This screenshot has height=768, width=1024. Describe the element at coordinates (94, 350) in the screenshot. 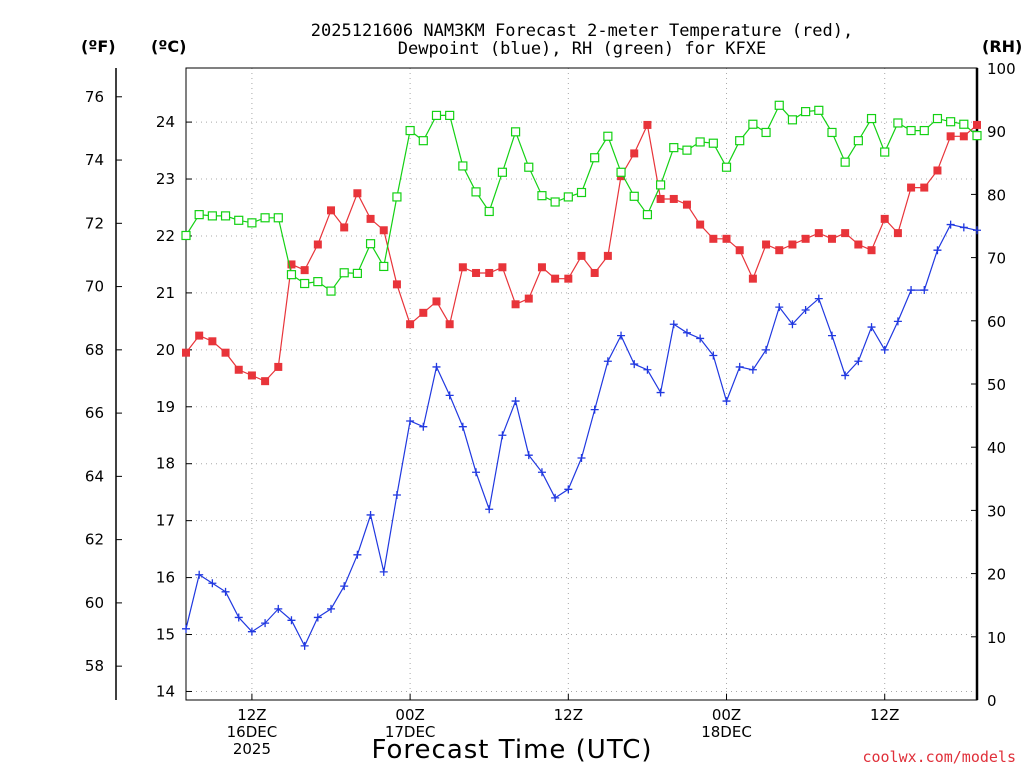

I see `fahrenheit-tick-label: 68` at that location.